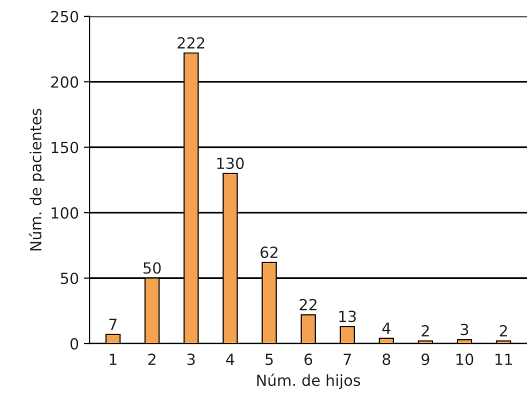 The height and width of the screenshot is (409, 527). I want to click on data-label: 7, so click(113, 324).